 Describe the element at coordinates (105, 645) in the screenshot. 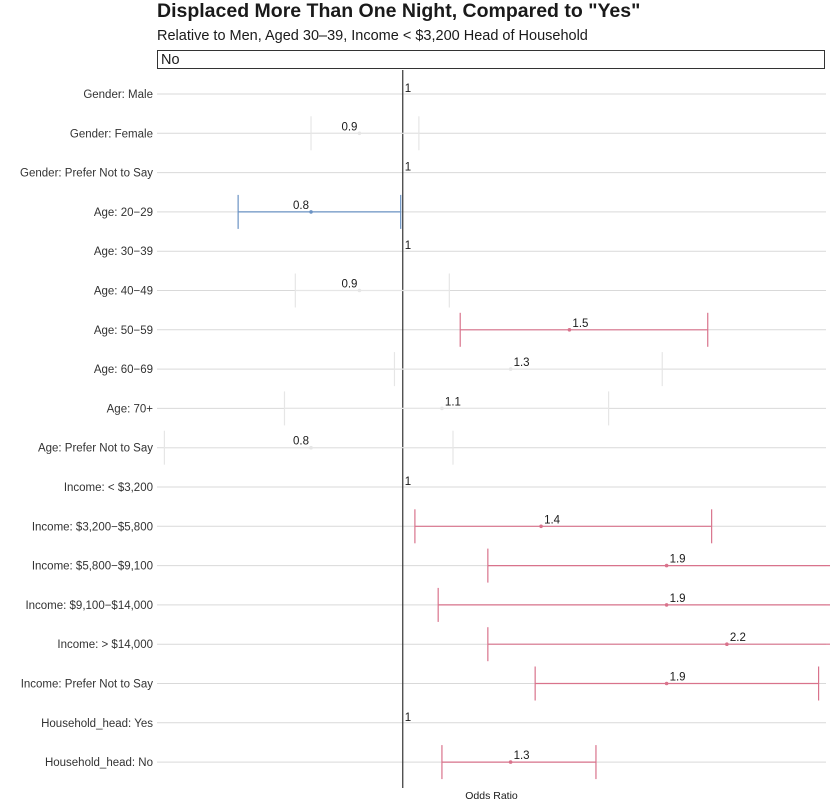

I see `y-tick-label: Income: > $14,000` at that location.